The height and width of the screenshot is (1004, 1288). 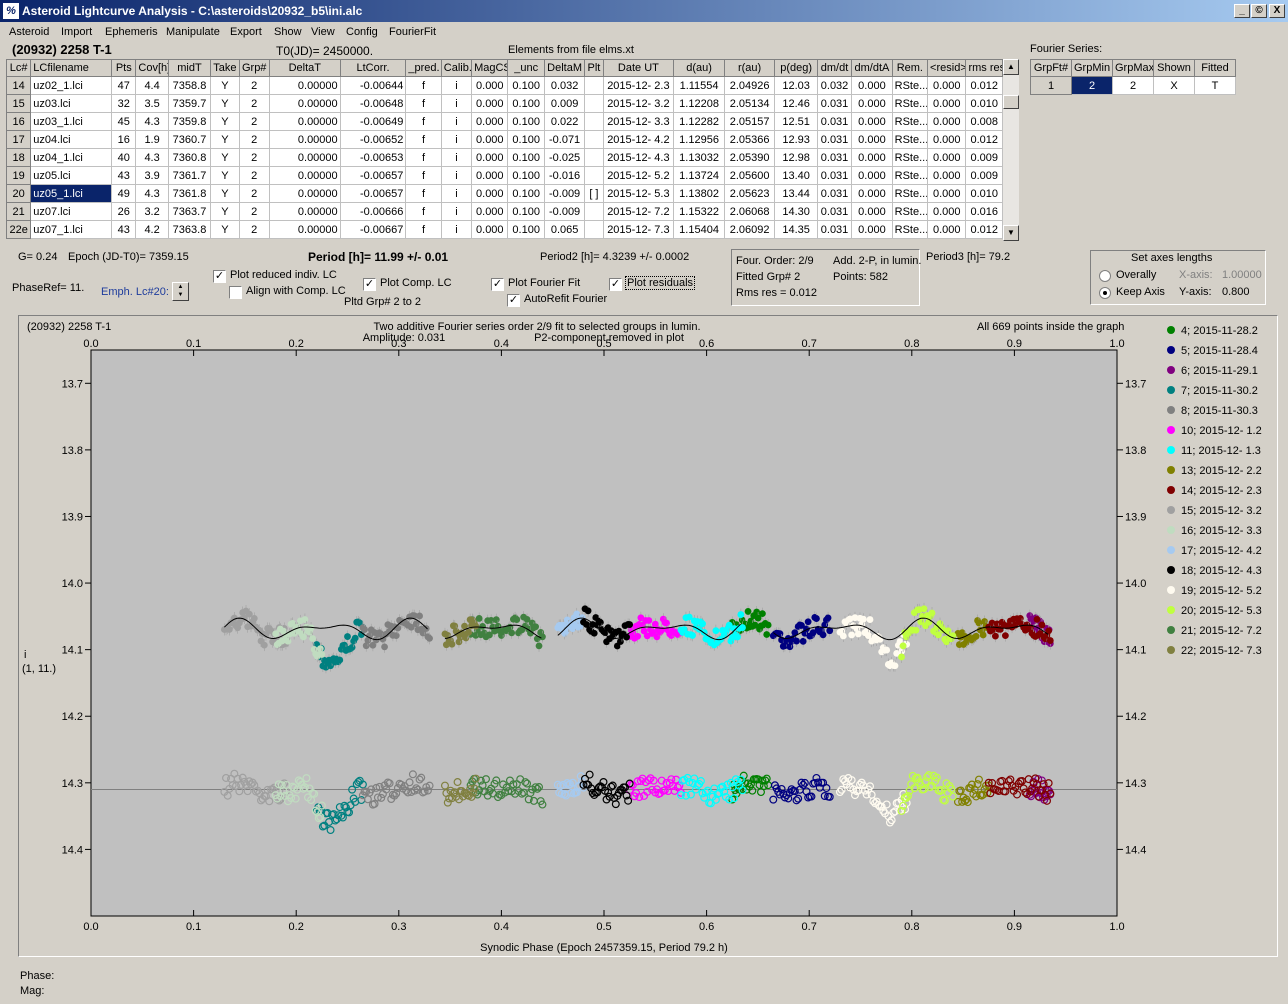 What do you see at coordinates (373, 68) in the screenshot?
I see `column-header: LtCorr.` at bounding box center [373, 68].